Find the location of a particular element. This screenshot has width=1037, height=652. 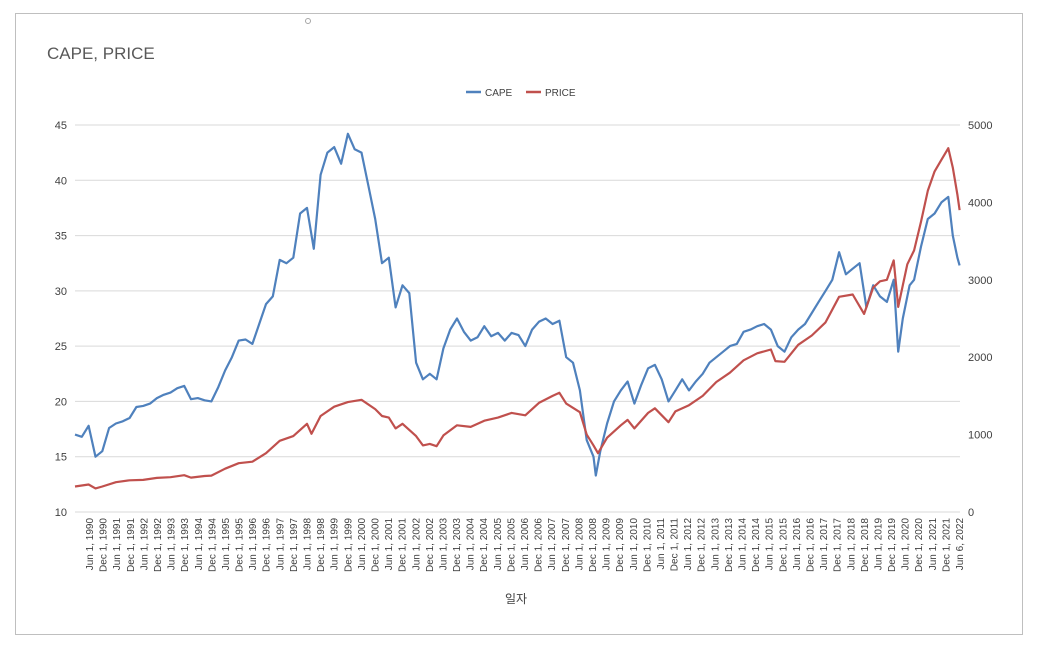

x-tick-label: Dec 1, 1990 is located at coordinates (104, 545).